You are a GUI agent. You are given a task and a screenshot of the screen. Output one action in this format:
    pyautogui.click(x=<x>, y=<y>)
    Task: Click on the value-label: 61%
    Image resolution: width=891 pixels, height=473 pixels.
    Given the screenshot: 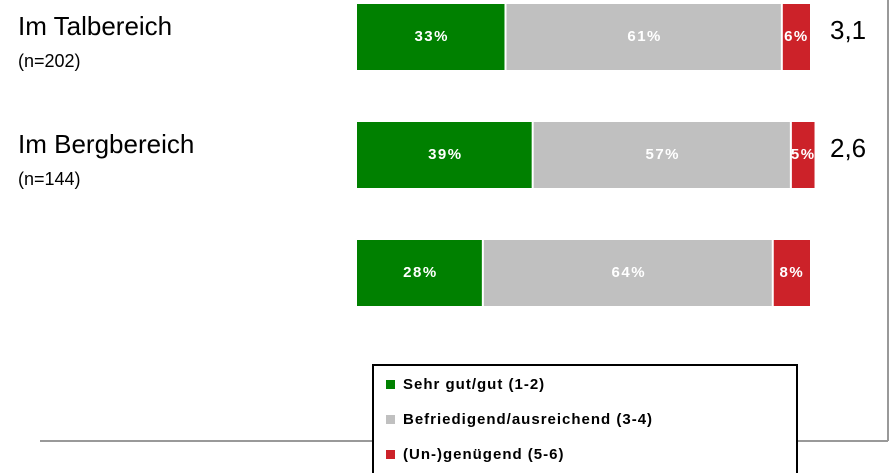 What is the action you would take?
    pyautogui.click(x=644, y=36)
    